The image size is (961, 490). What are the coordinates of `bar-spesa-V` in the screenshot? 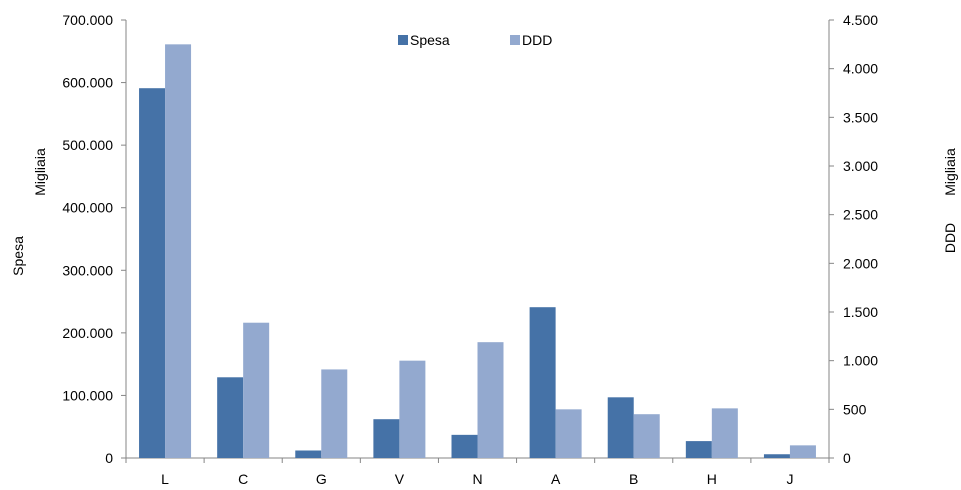 It's located at (386, 438).